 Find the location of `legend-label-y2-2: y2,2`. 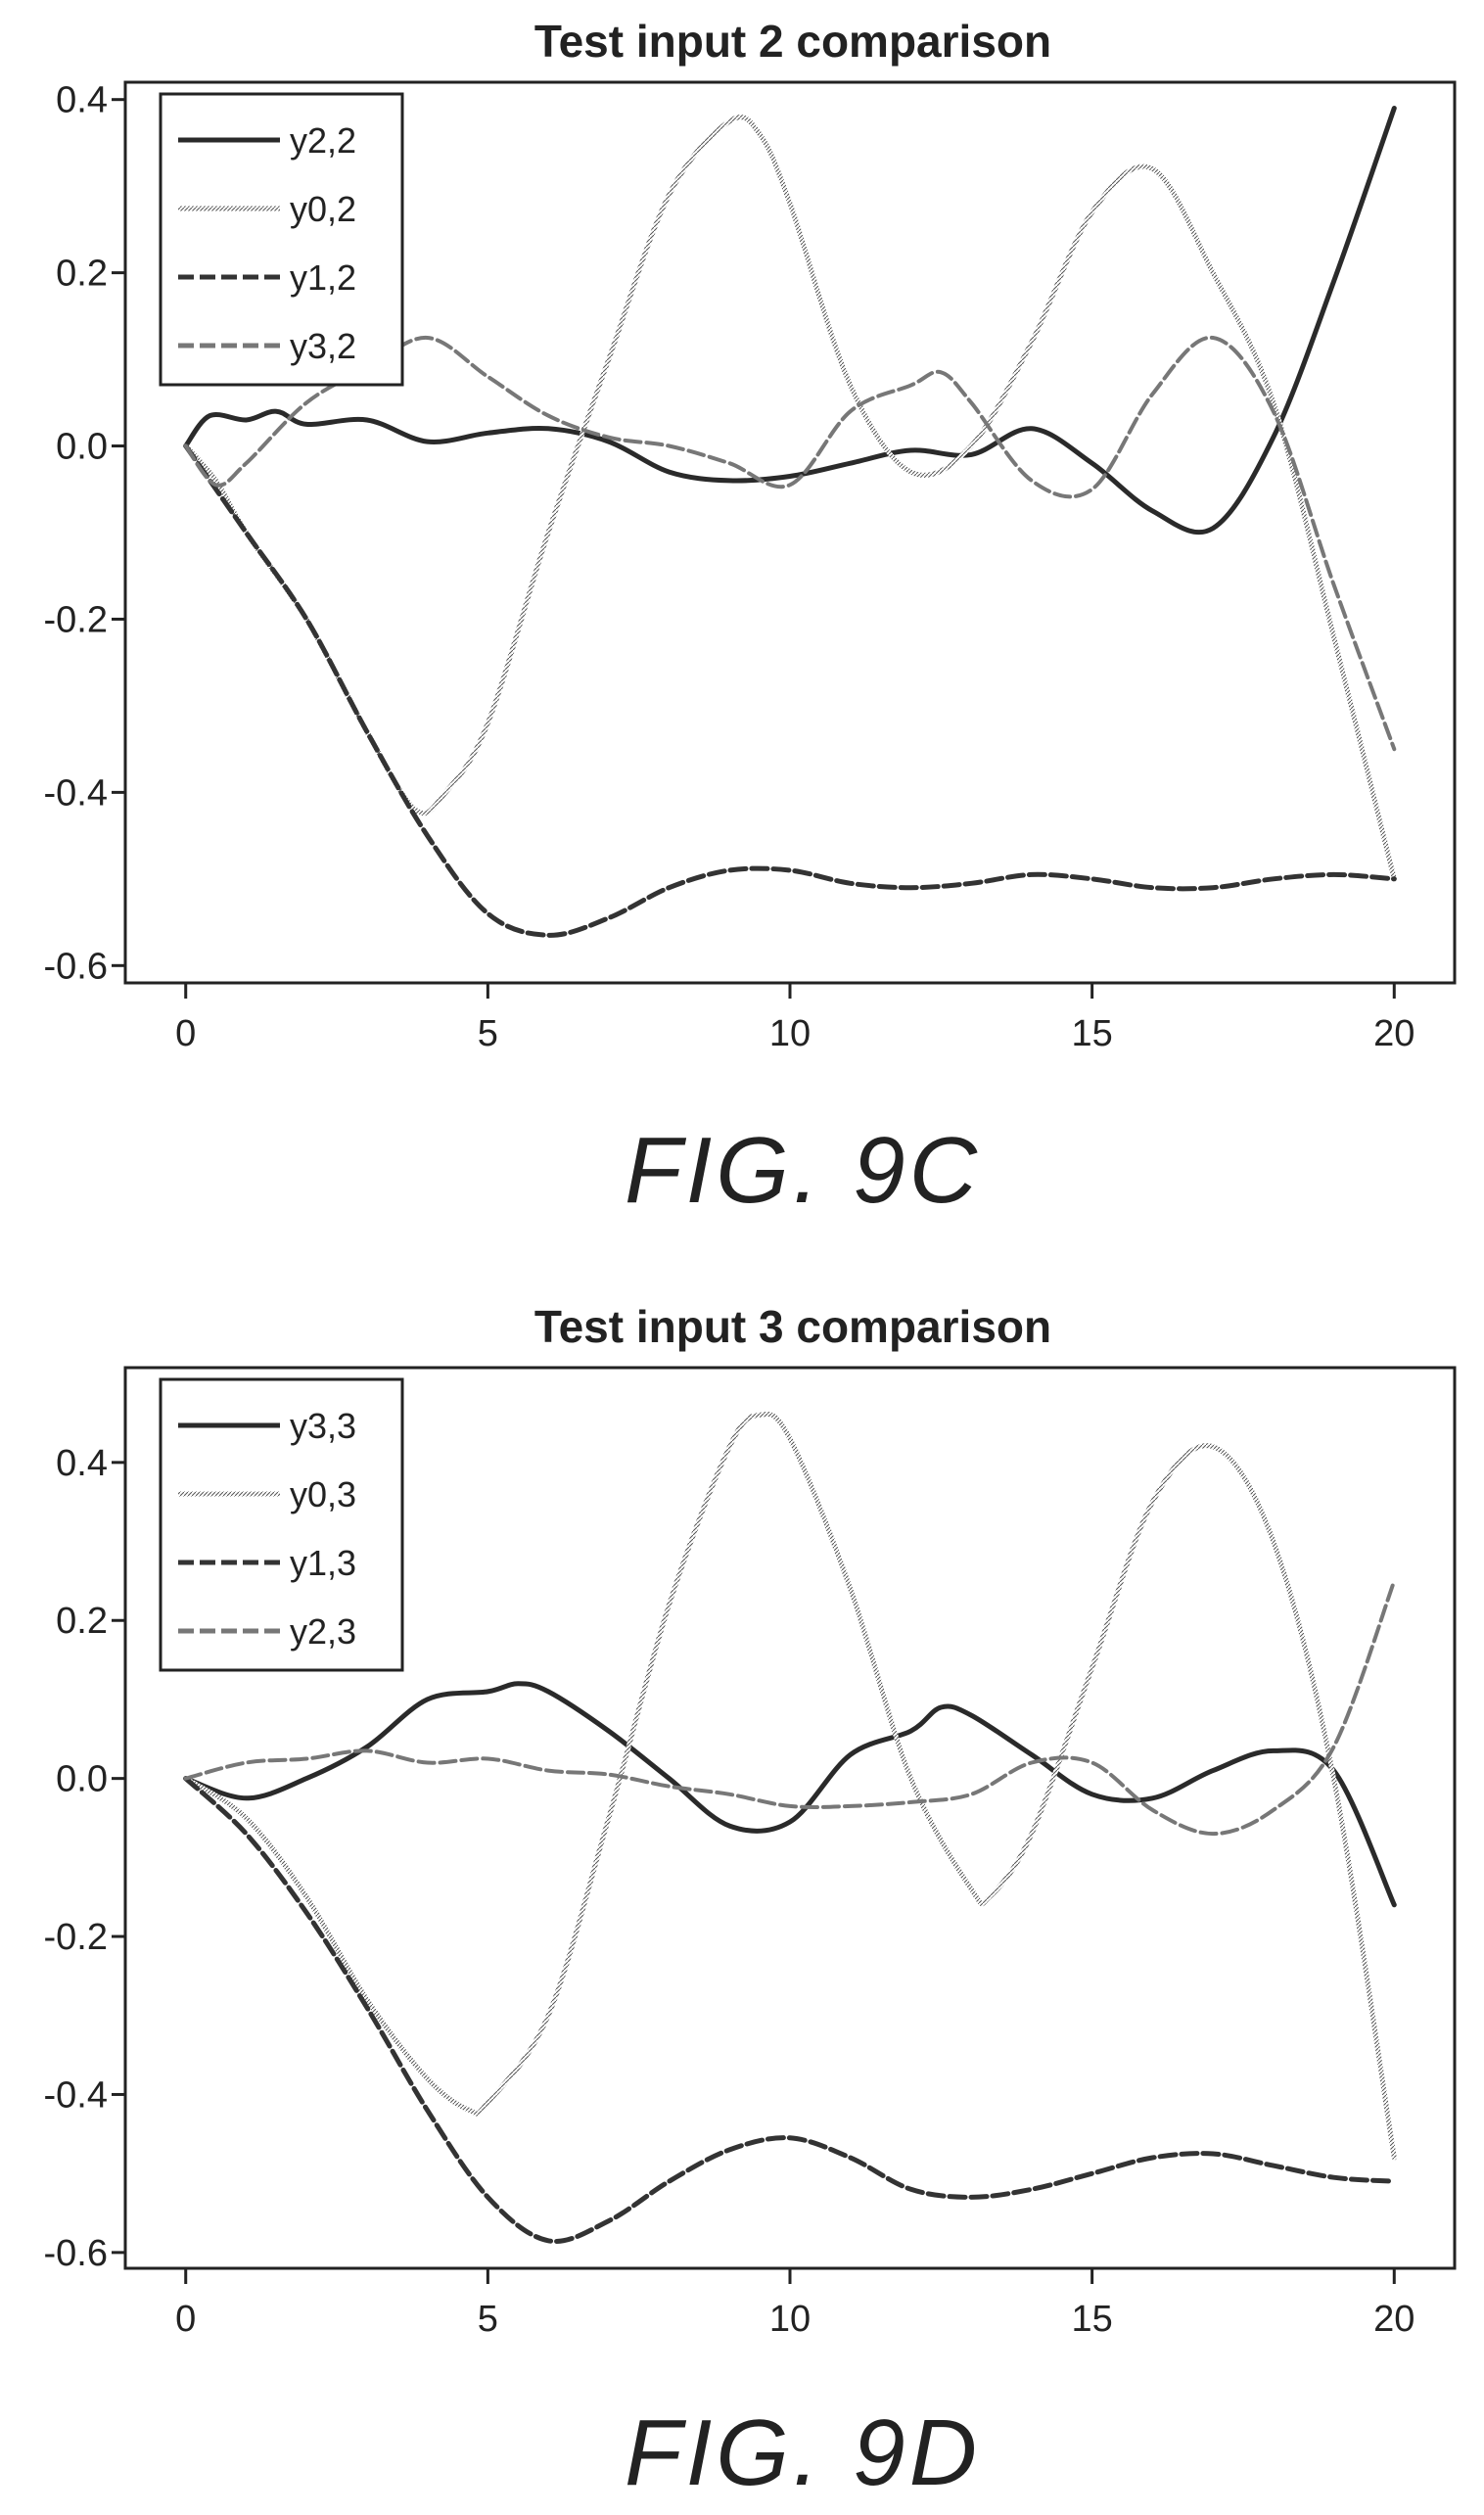

legend-label-y2-2: y2,2 is located at coordinates (323, 140).